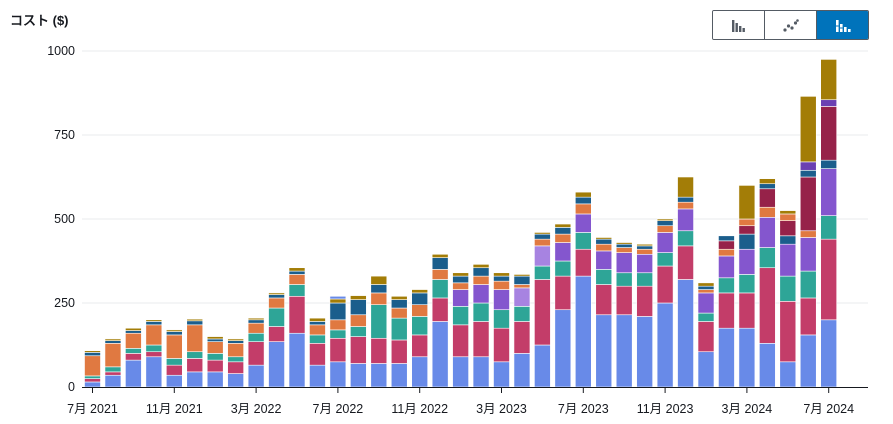  I want to click on line-chart-toggle-button, so click(791, 25).